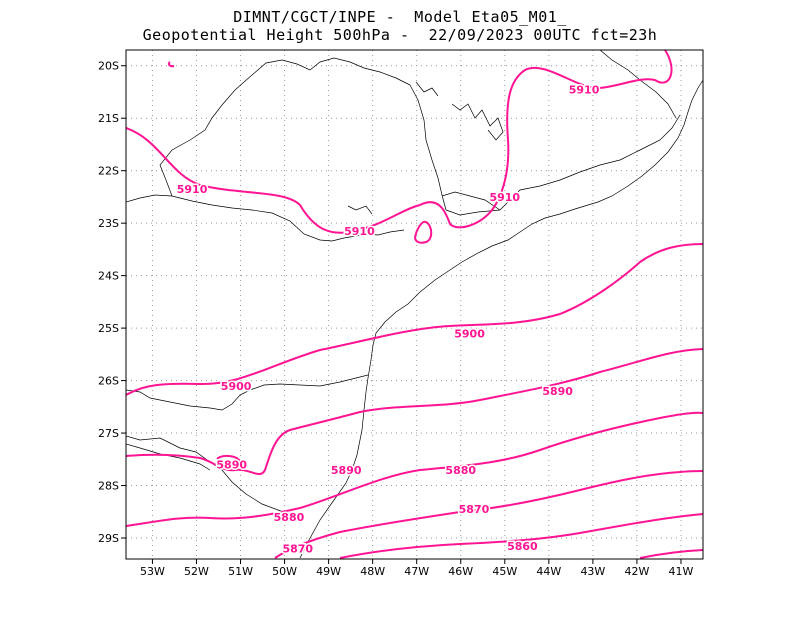 This screenshot has height=618, width=800. What do you see at coordinates (108, 328) in the screenshot?
I see `lat-tick-label: 25S` at bounding box center [108, 328].